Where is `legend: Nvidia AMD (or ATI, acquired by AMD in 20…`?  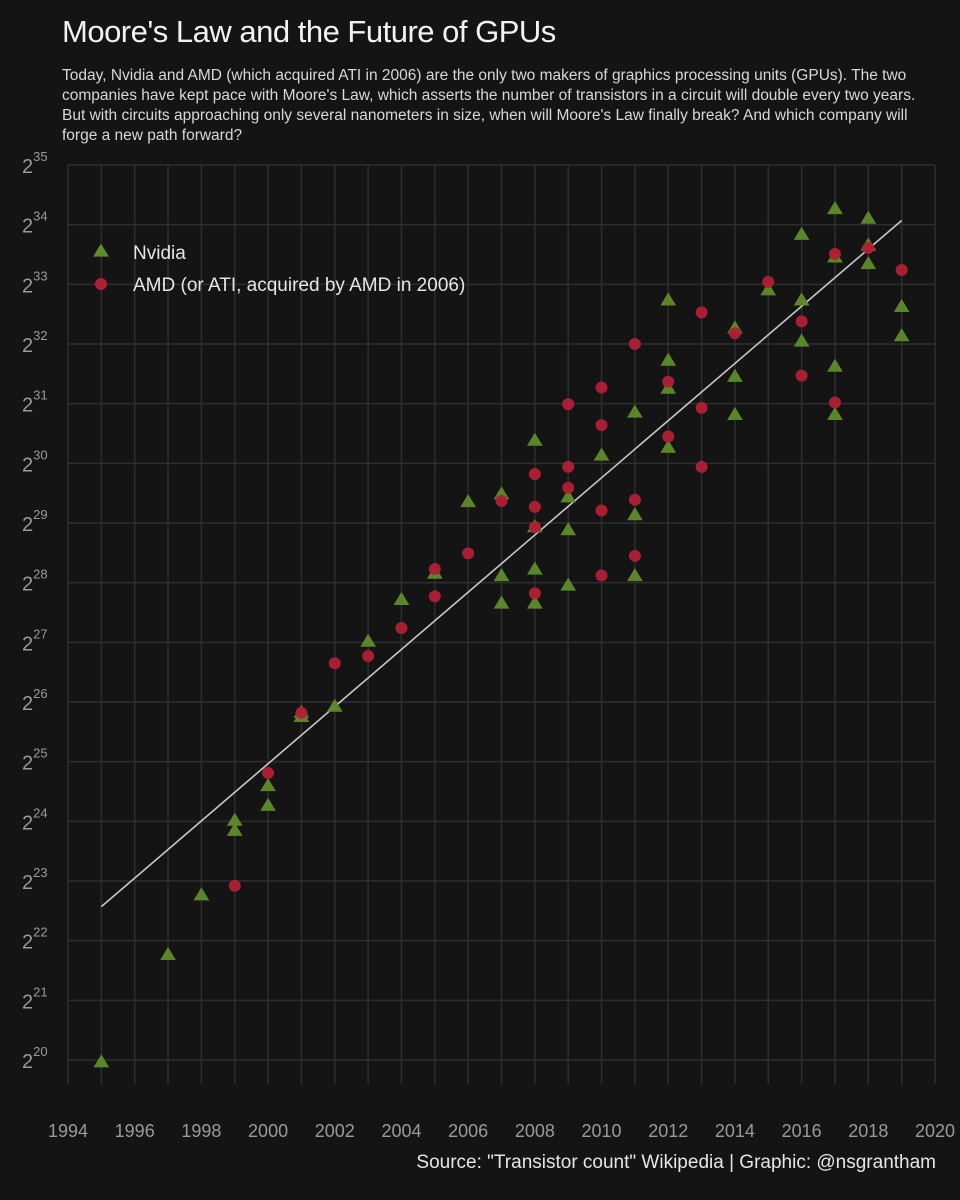
legend: Nvidia AMD (or ATI, acquired by AMD in 20… is located at coordinates (279, 269).